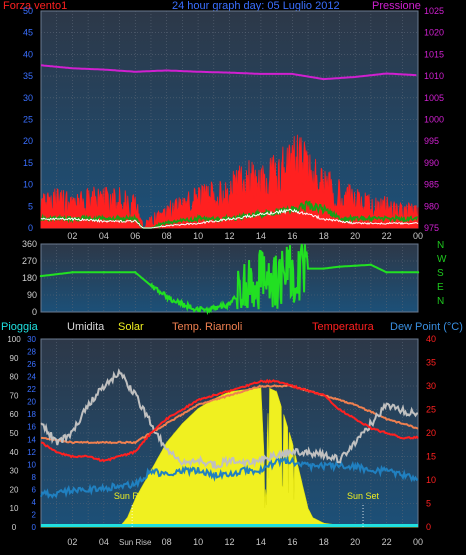  What do you see at coordinates (198, 236) in the screenshot?
I see `wind-x-tick-10: 10` at bounding box center [198, 236].